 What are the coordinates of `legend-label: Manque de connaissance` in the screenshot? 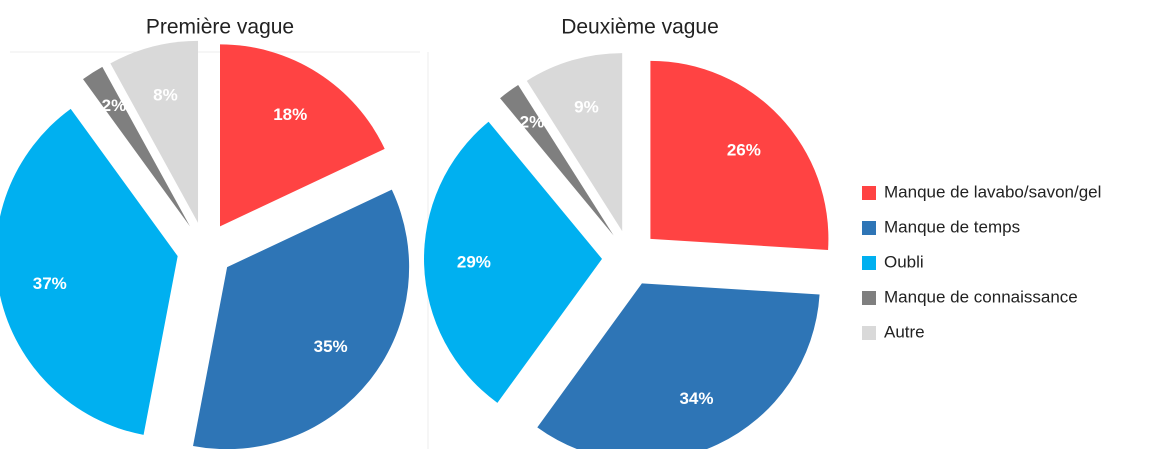 It's located at (981, 296).